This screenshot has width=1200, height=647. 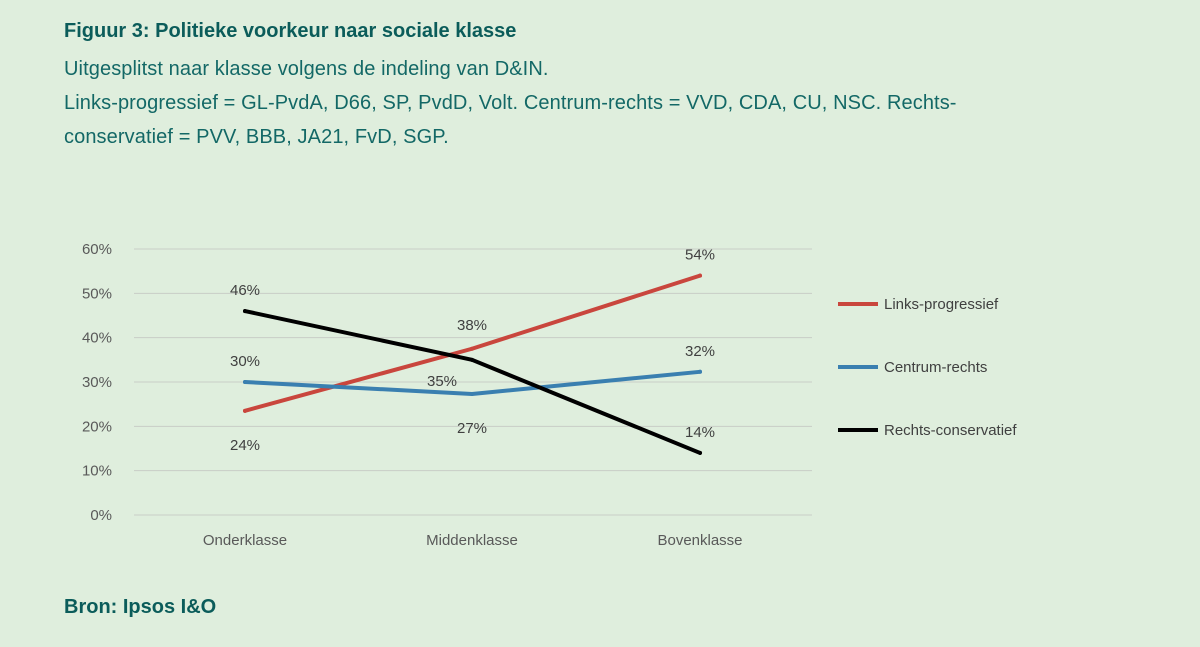 What do you see at coordinates (245, 445) in the screenshot?
I see `data-label: 24%` at bounding box center [245, 445].